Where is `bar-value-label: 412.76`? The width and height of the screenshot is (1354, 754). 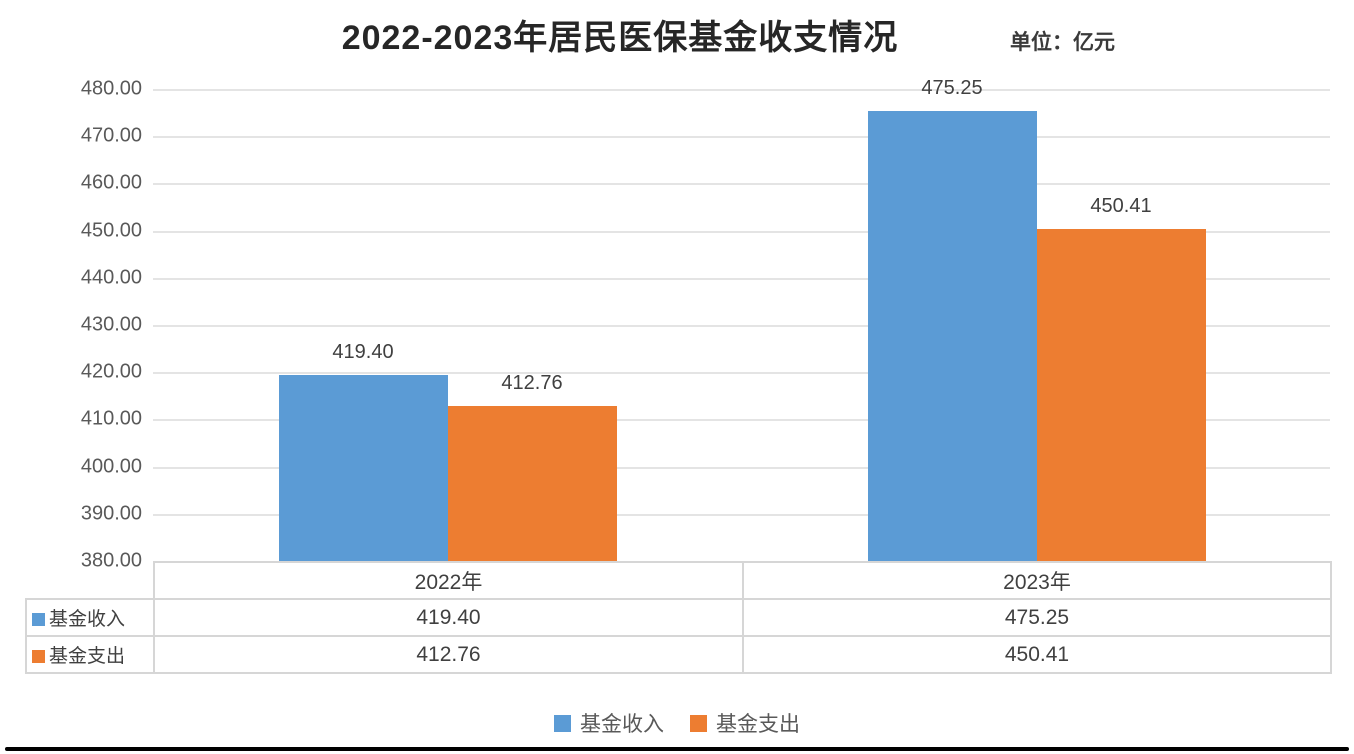
bar-value-label: 412.76 is located at coordinates (532, 383).